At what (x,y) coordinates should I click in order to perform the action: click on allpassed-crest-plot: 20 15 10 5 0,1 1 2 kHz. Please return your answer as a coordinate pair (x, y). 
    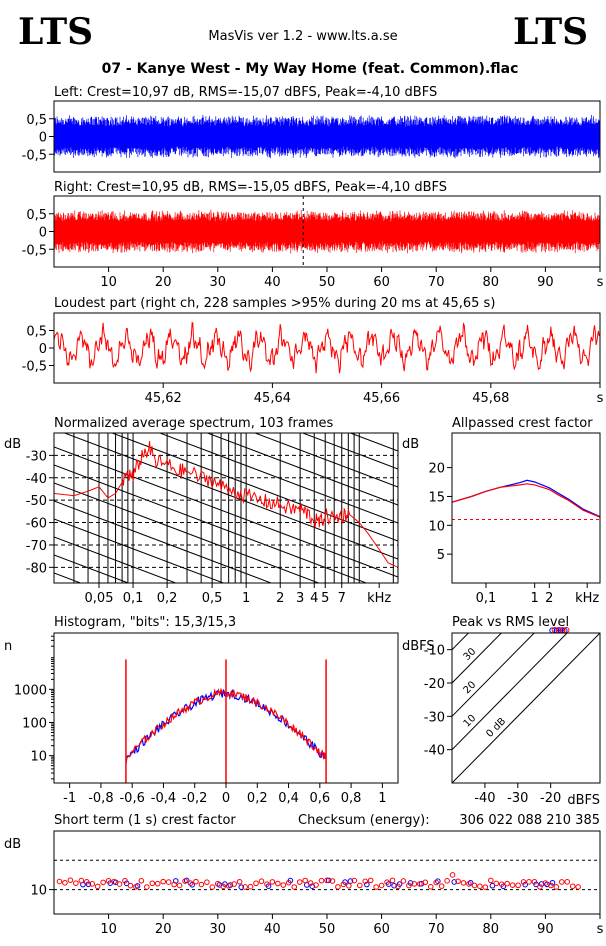
    Looking at the image, I should click on (514, 519).